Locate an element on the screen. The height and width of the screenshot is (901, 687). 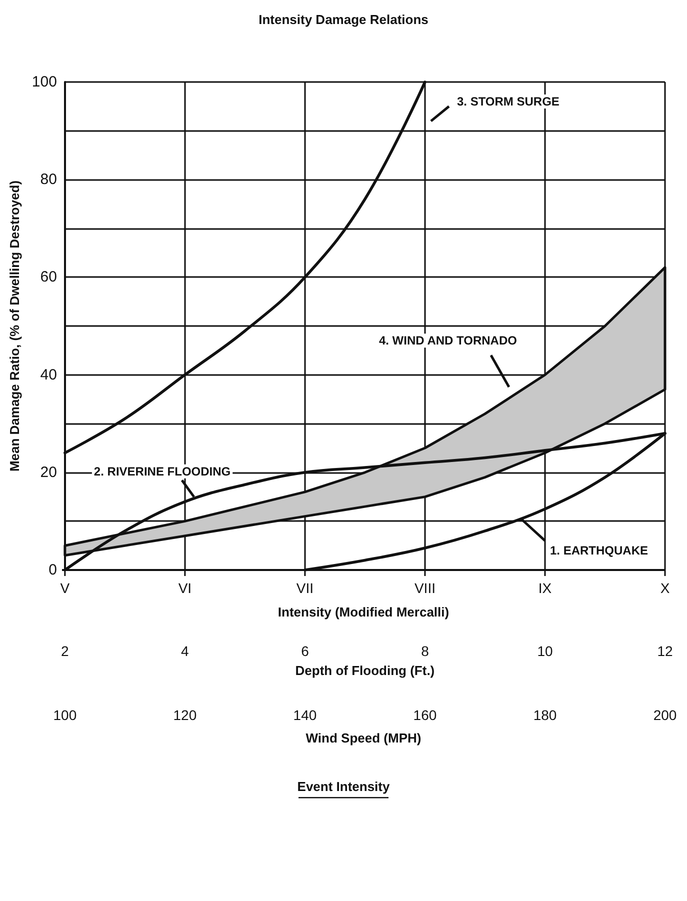
text: 120 is located at coordinates (185, 715).